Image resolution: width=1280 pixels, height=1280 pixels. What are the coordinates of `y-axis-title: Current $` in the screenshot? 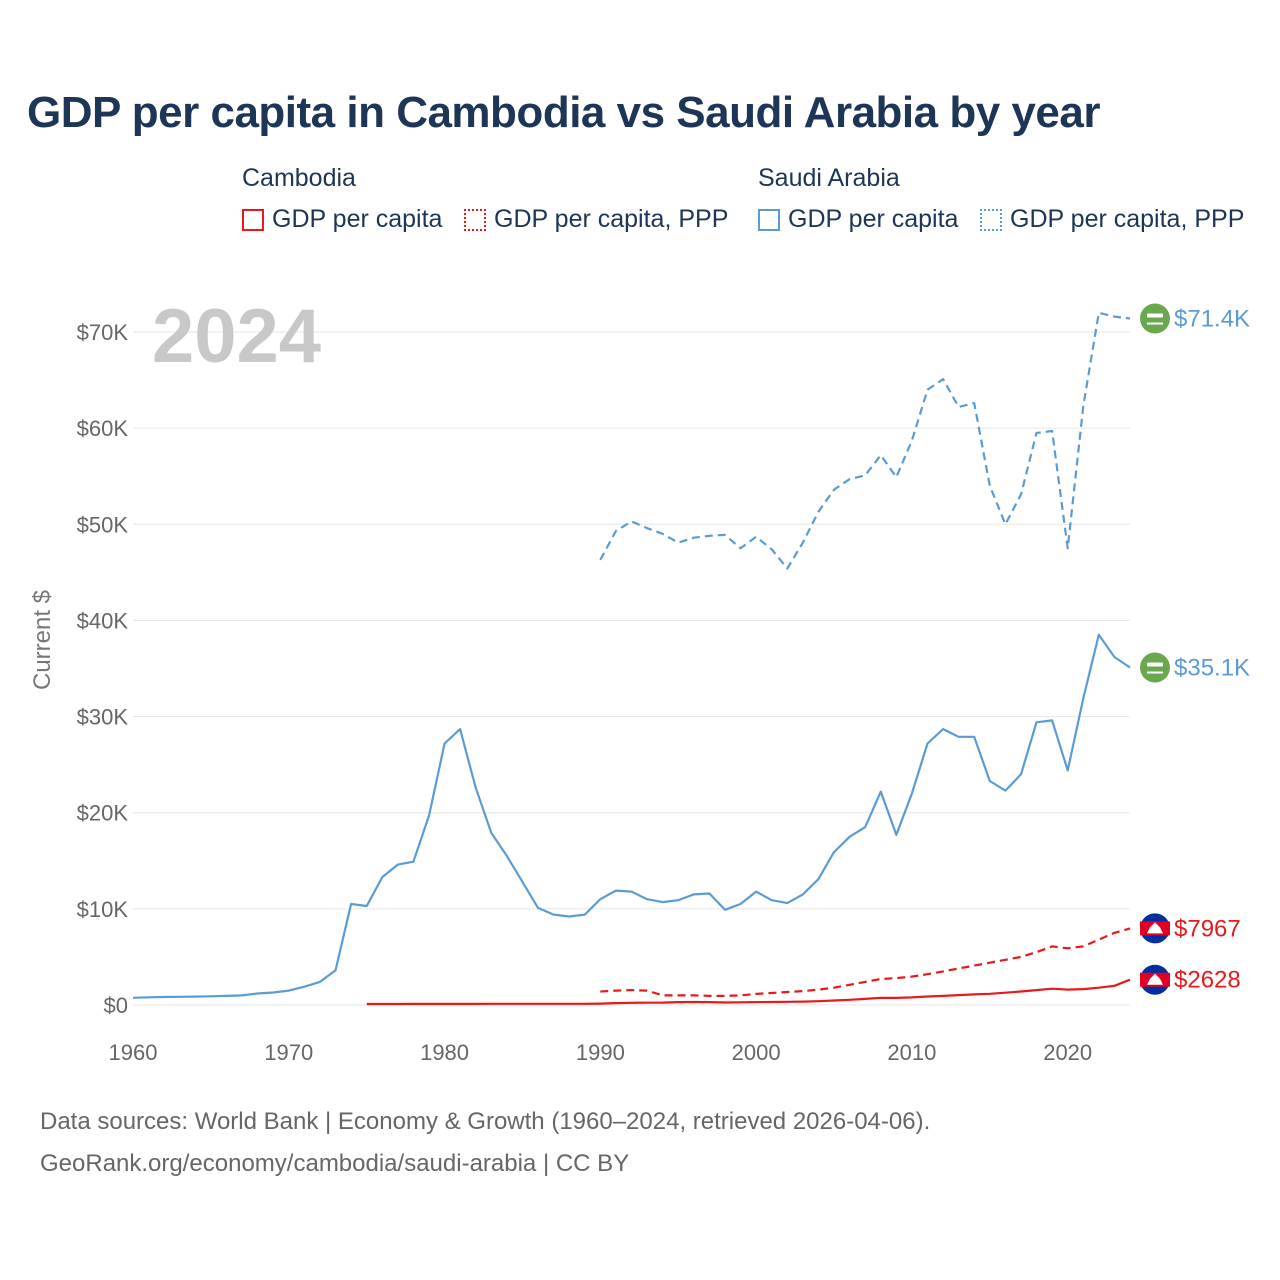 It's located at (42, 640).